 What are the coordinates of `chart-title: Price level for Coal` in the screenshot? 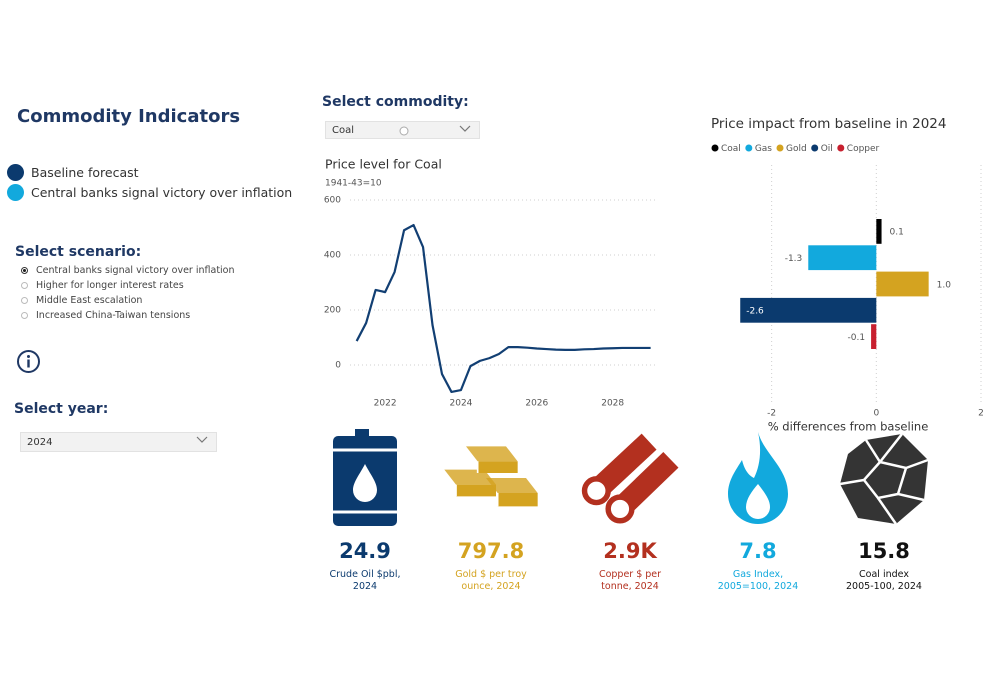 It's located at (383, 164).